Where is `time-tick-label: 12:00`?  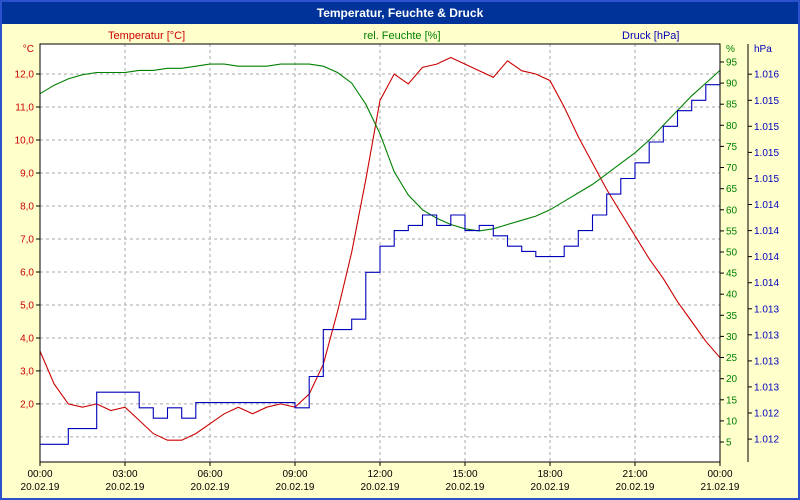 time-tick-label: 12:00 is located at coordinates (379, 474).